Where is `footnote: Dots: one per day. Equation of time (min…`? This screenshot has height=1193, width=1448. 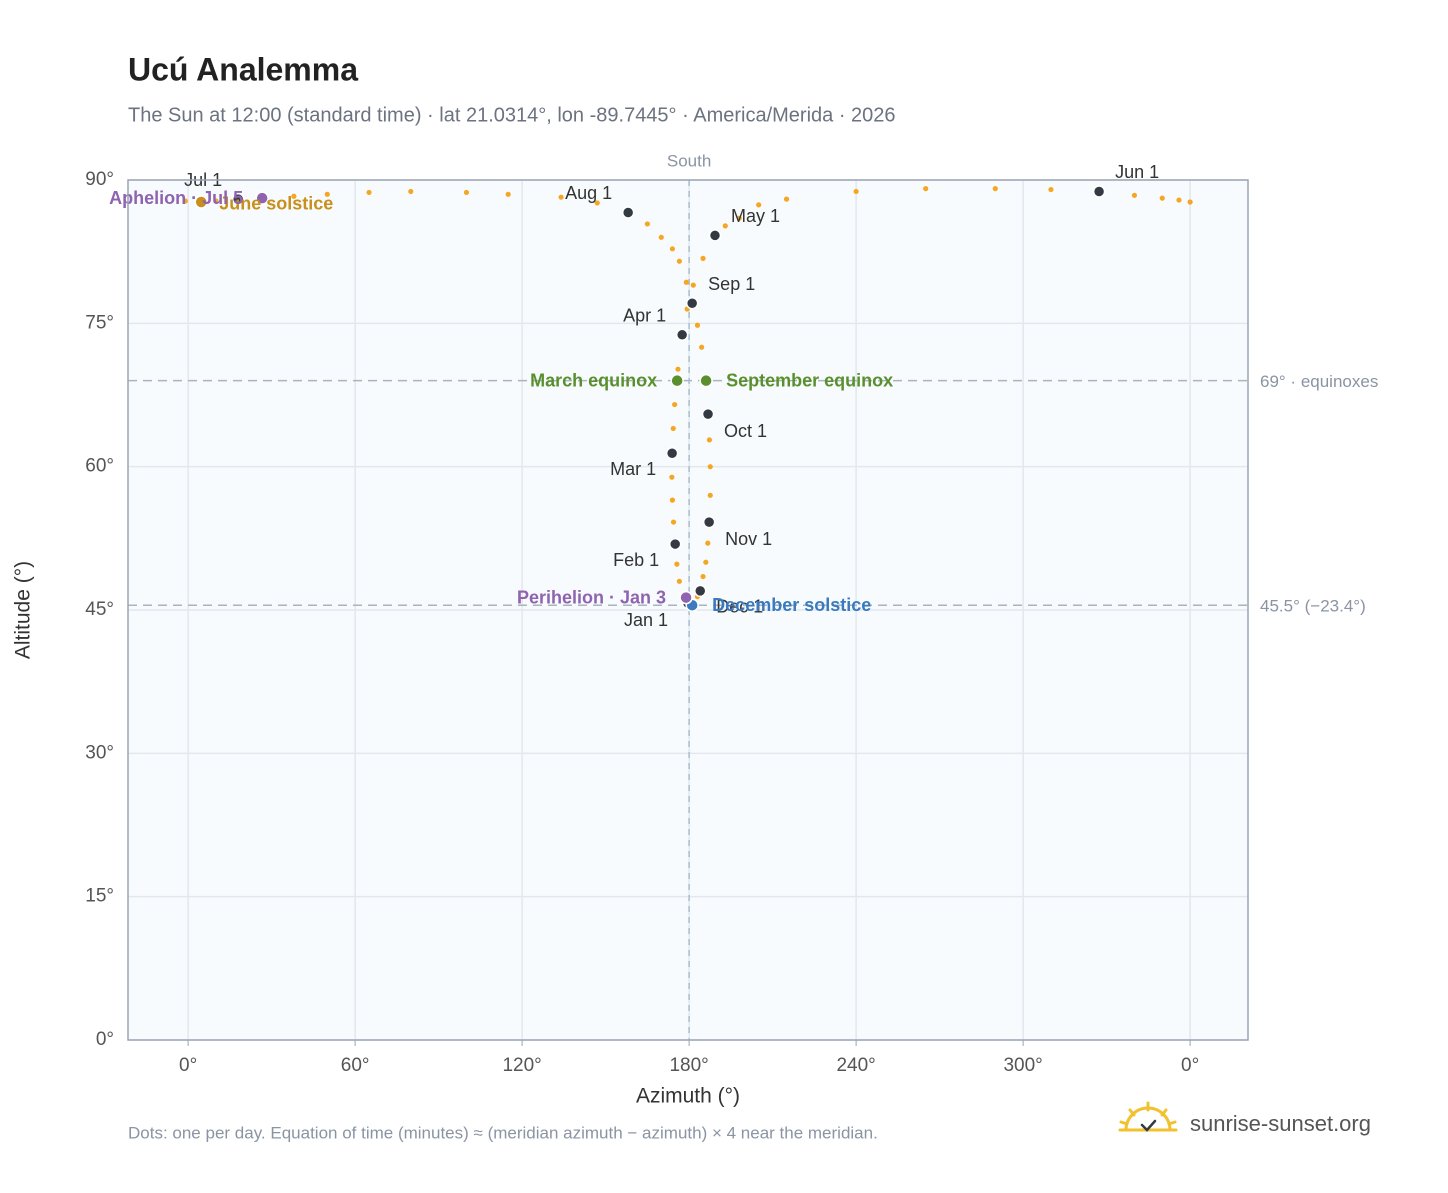 footnote: Dots: one per day. Equation of time (min… is located at coordinates (503, 1132).